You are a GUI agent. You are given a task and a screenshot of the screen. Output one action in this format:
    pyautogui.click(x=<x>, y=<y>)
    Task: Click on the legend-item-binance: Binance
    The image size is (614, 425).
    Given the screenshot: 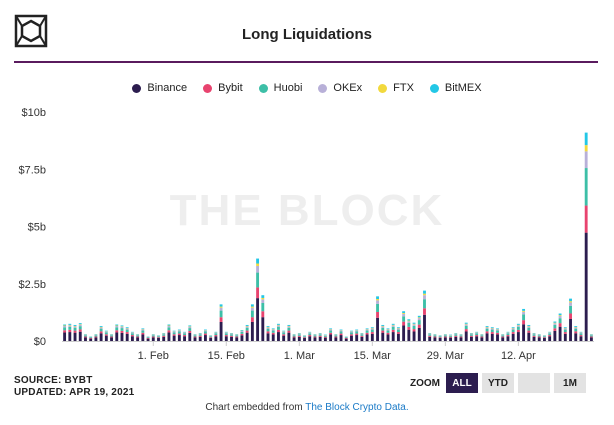 What is the action you would take?
    pyautogui.click(x=159, y=88)
    